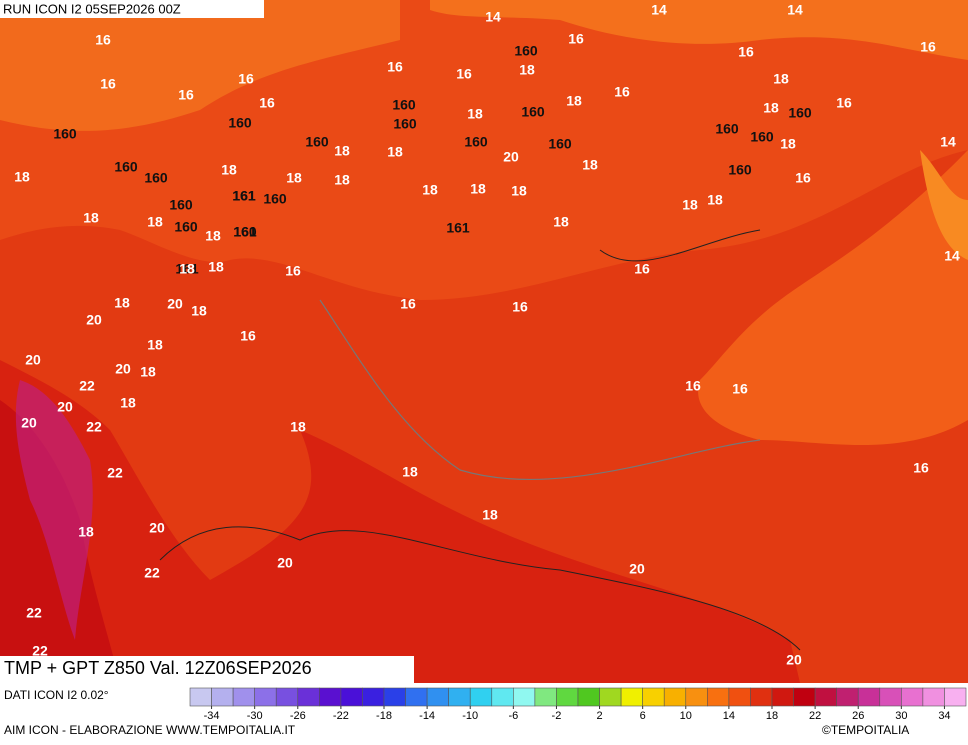  Describe the element at coordinates (92, 8) in the screenshot. I see `run-label: RUN ICON I2 05SEP2026 00Z` at that location.